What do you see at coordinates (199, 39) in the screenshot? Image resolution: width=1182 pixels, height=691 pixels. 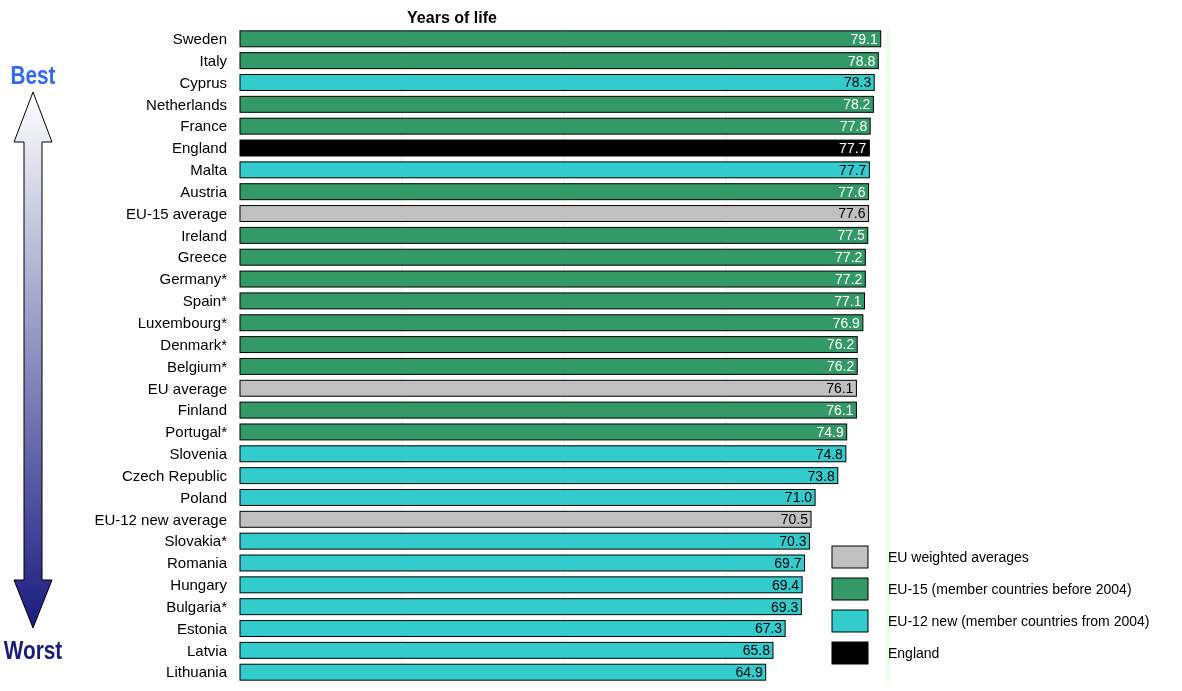 I see `y-tick-label: Sweden` at bounding box center [199, 39].